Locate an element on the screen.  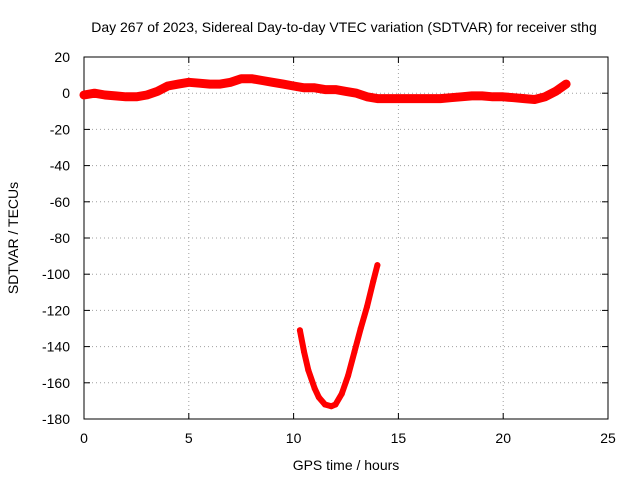
y-tick-label: -180 is located at coordinates (56, 419).